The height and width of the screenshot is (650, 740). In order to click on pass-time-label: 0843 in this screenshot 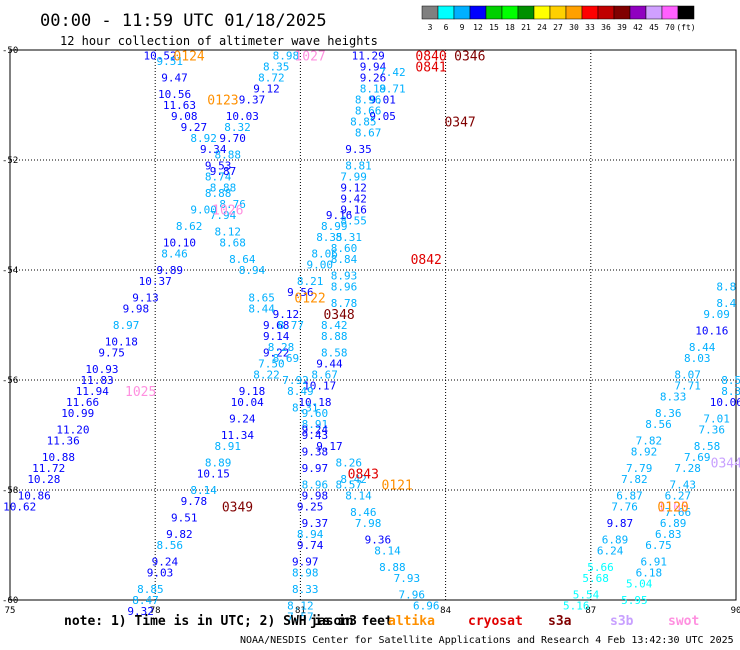, I will do `click(363, 475)`.